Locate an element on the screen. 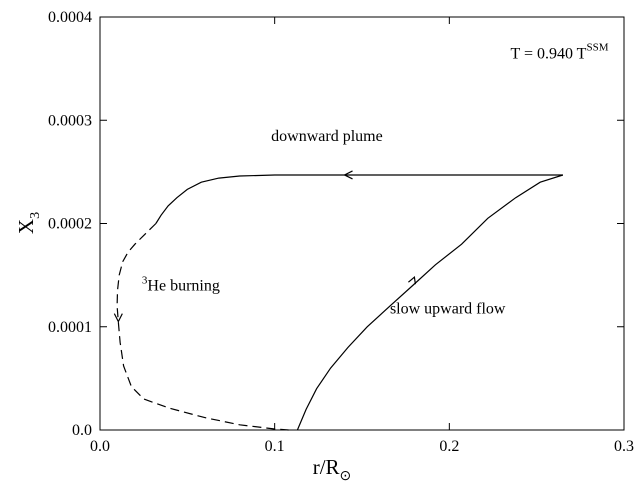 The height and width of the screenshot is (487, 637). annotation-text: downward plume is located at coordinates (327, 136).